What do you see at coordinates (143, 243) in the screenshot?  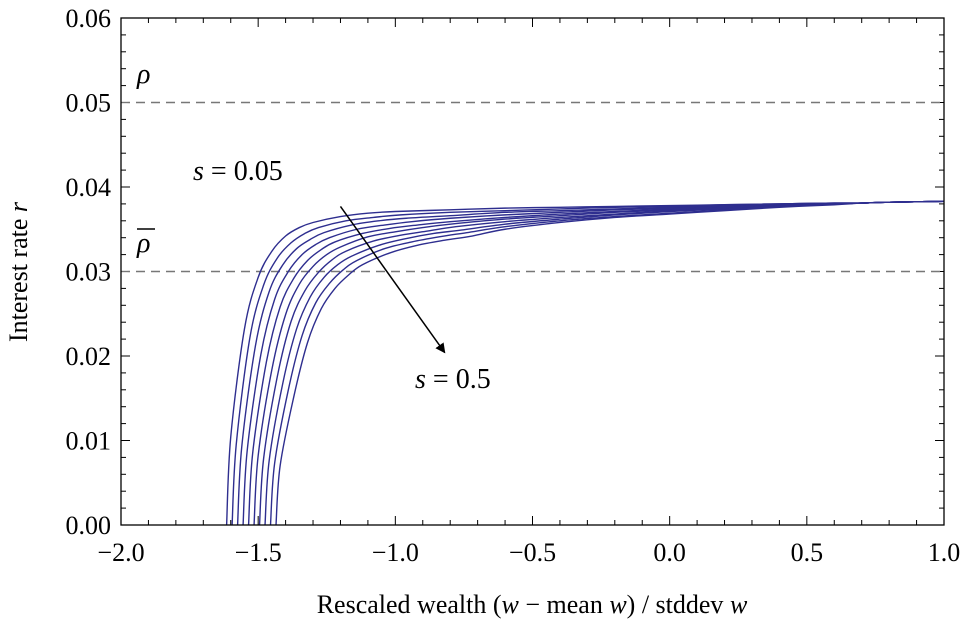 I see `rho-bar-label: ρ` at bounding box center [143, 243].